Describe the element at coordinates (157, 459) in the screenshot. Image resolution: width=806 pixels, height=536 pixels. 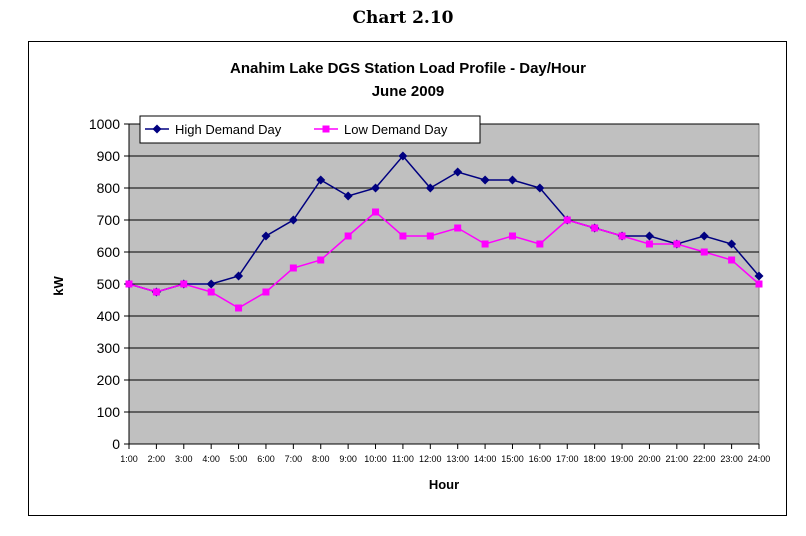
I see `x-tick-label: 2:00` at that location.